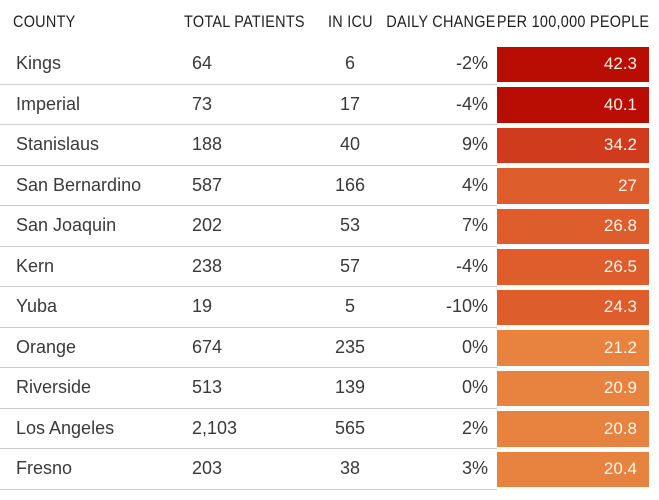 The width and height of the screenshot is (659, 500). What do you see at coordinates (90, 348) in the screenshot?
I see `county-cell: Orange` at bounding box center [90, 348].